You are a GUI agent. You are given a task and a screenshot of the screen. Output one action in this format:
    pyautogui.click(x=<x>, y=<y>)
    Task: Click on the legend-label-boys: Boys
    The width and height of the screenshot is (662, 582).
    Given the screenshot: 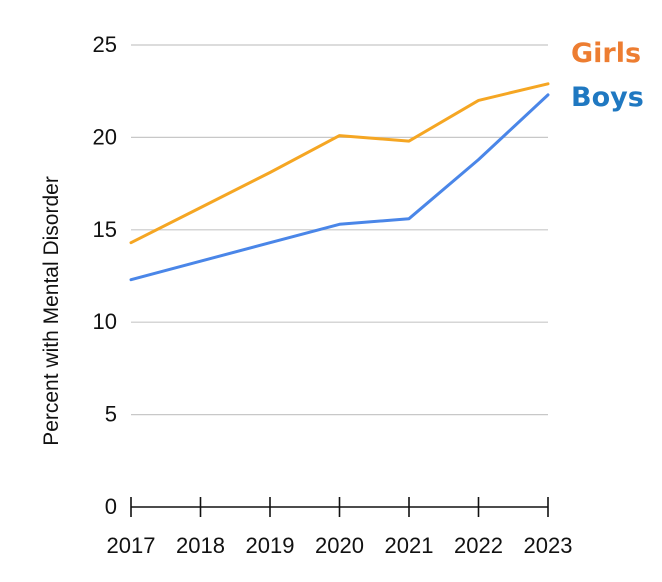 What is the action you would take?
    pyautogui.click(x=607, y=97)
    